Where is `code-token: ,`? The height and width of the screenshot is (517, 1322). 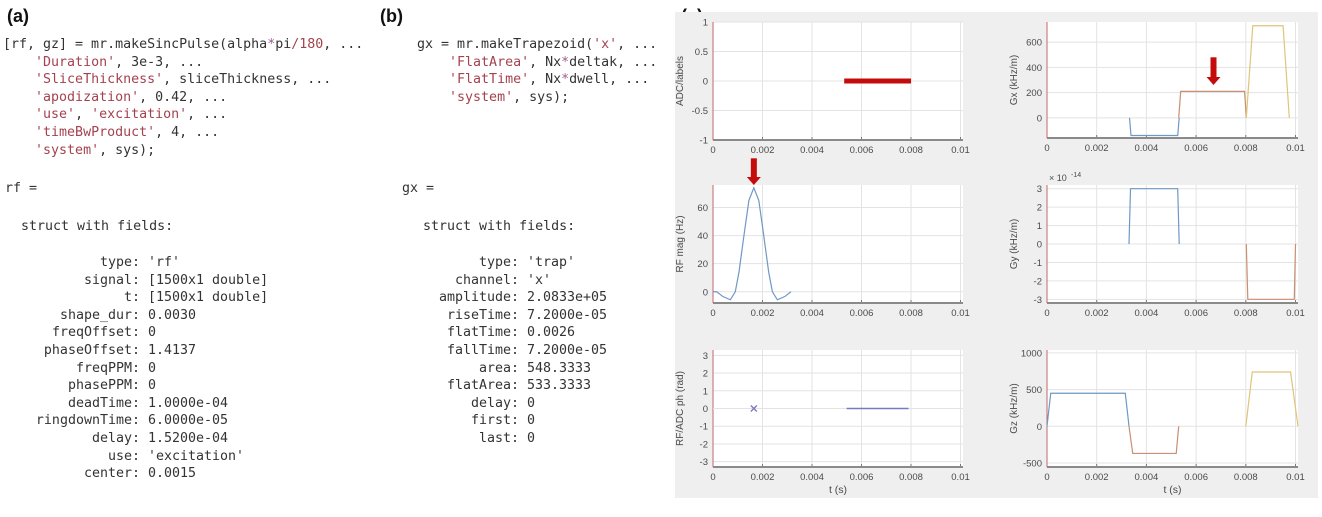 code-token: , is located at coordinates (83, 115).